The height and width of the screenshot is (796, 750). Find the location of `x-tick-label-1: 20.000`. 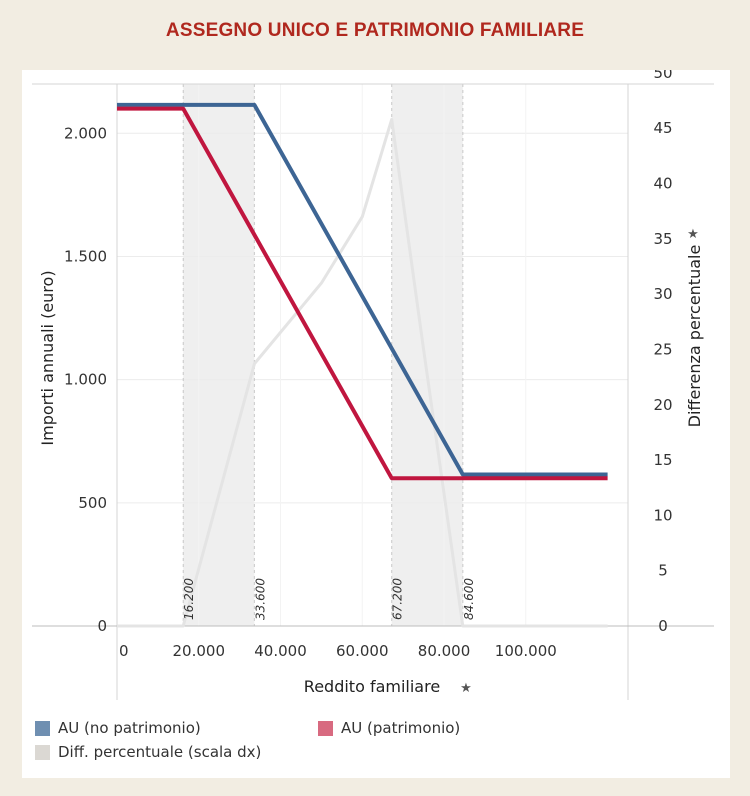

x-tick-label-1: 20.000 is located at coordinates (199, 651).